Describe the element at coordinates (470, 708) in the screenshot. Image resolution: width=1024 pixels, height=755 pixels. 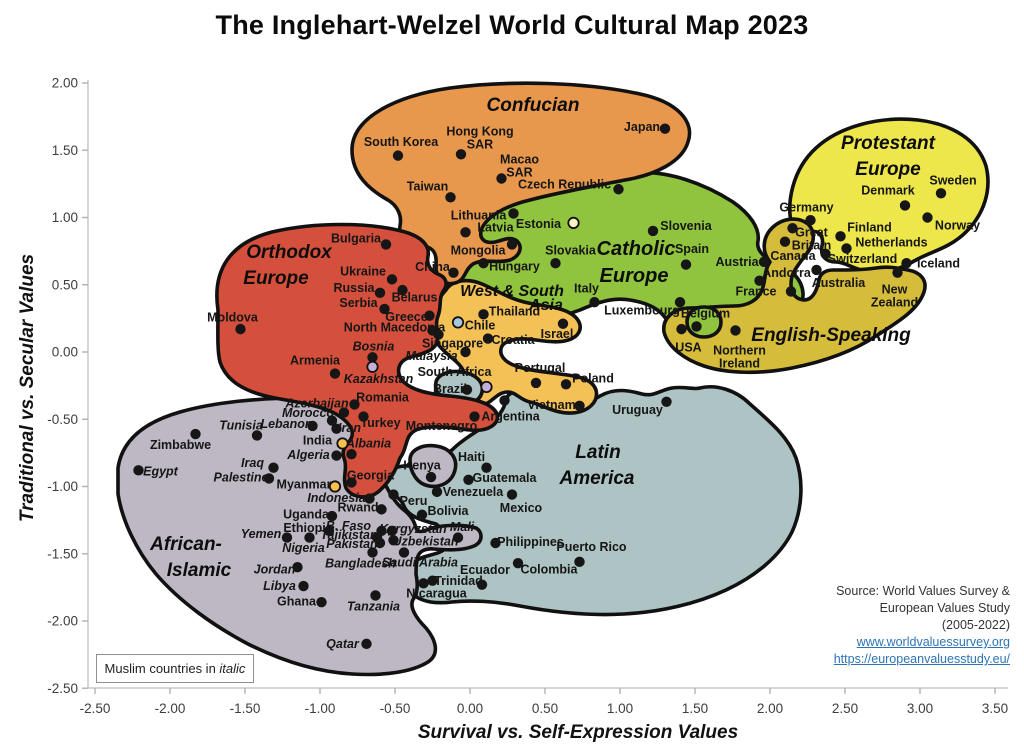
I see `x-tick-label: 0.00` at that location.